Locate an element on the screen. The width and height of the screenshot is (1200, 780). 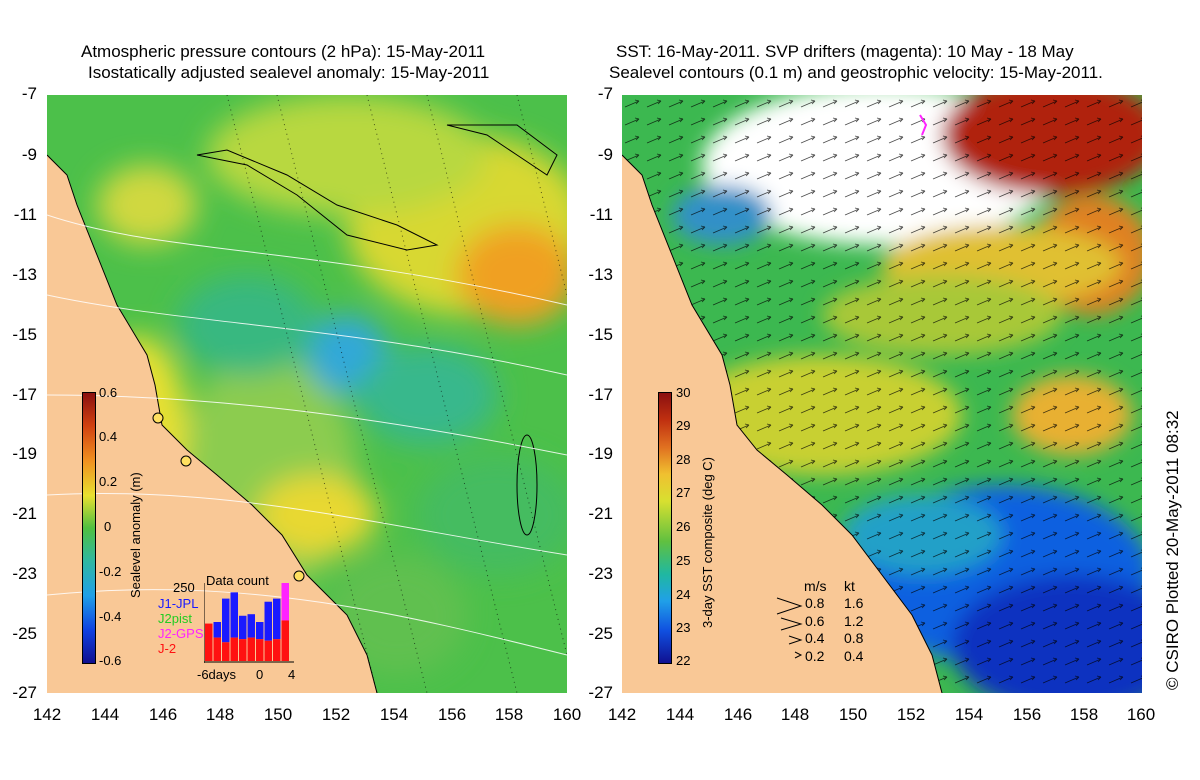
data-count-x-end: 4 is located at coordinates (292, 674).